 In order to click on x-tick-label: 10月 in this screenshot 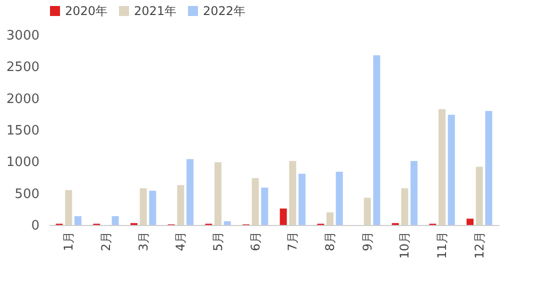, I will do `click(405, 245)`.